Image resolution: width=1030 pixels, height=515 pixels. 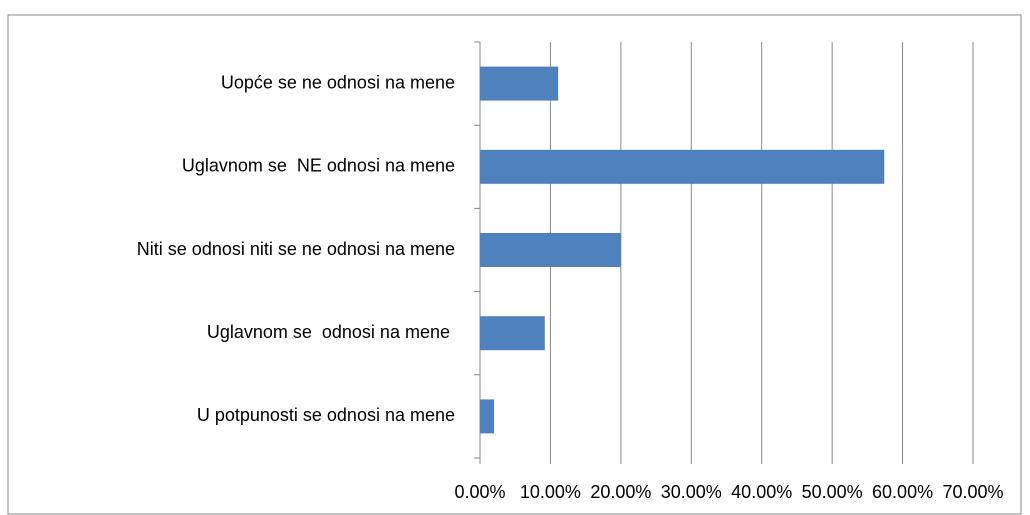 I want to click on x-tick-label: 0.00%, so click(x=479, y=492).